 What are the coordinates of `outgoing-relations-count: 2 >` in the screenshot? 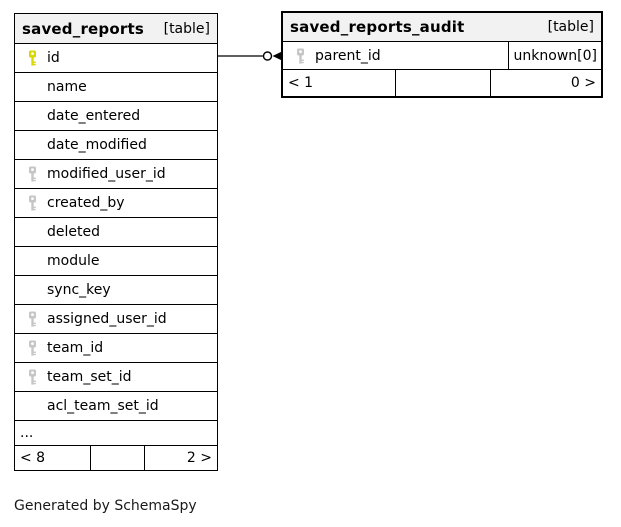 It's located at (199, 458).